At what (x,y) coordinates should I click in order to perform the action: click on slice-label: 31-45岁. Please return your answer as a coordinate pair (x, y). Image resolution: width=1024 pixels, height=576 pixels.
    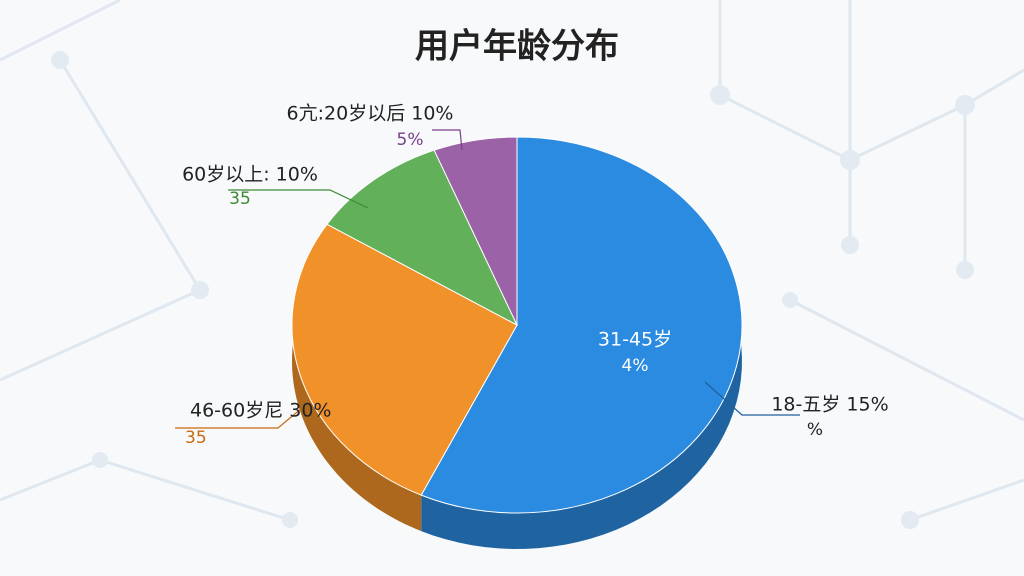
    Looking at the image, I should click on (635, 340).